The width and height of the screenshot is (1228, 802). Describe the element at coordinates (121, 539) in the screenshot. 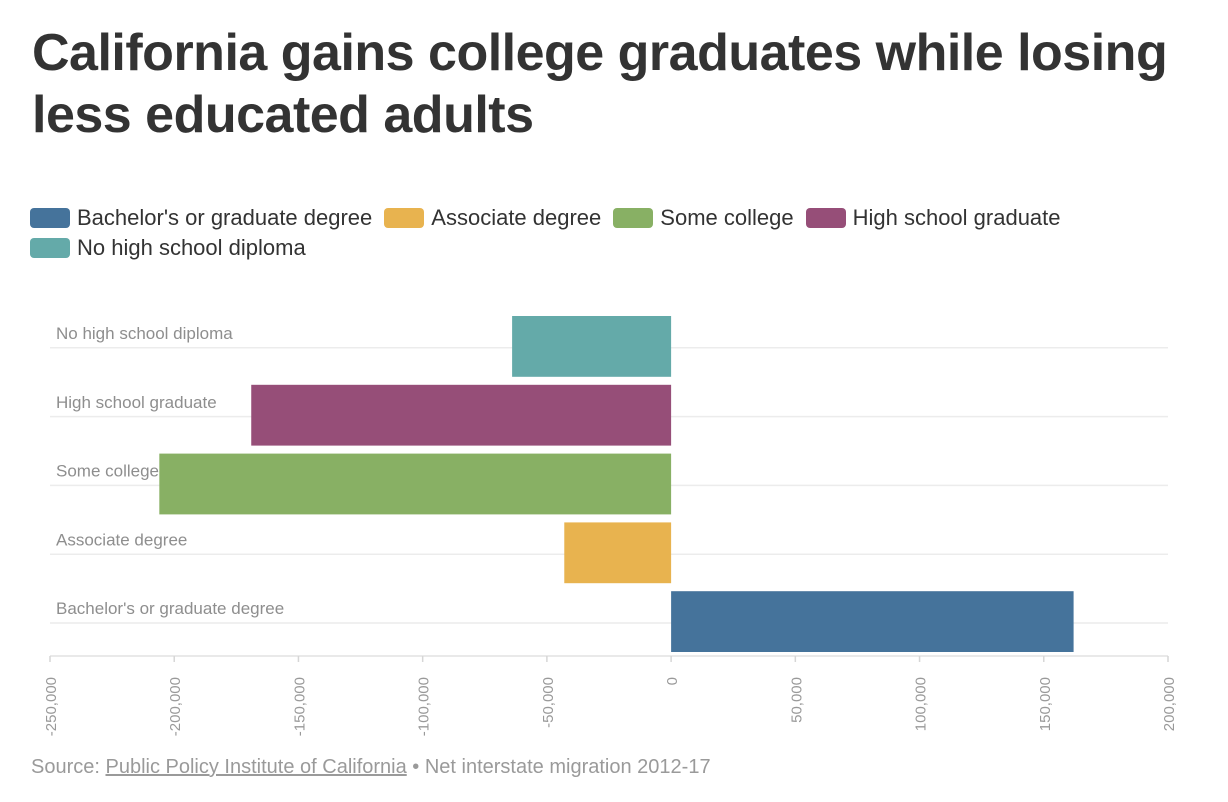

I see `category-label: Associate degree` at that location.